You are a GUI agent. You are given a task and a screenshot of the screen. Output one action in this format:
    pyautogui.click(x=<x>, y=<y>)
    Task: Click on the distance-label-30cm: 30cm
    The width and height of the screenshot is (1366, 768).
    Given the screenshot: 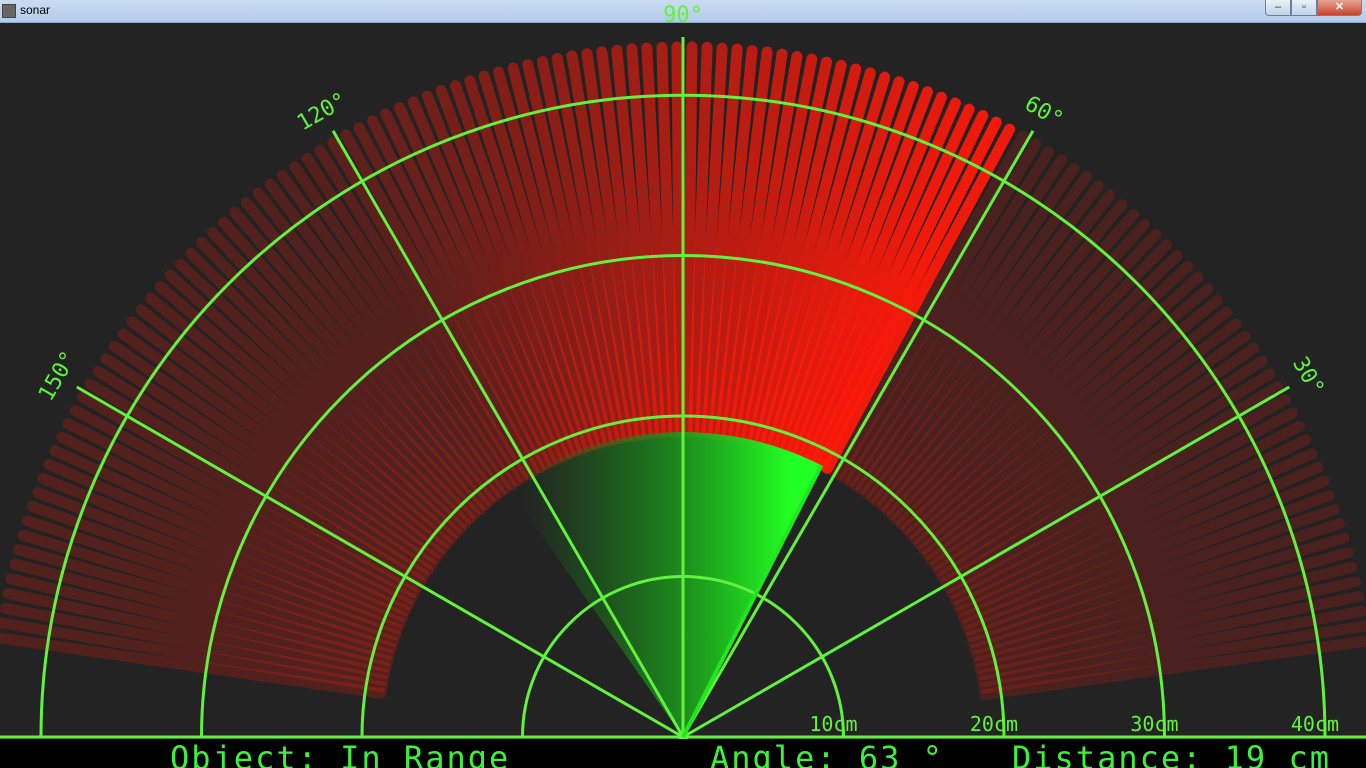 What is the action you would take?
    pyautogui.click(x=1154, y=724)
    